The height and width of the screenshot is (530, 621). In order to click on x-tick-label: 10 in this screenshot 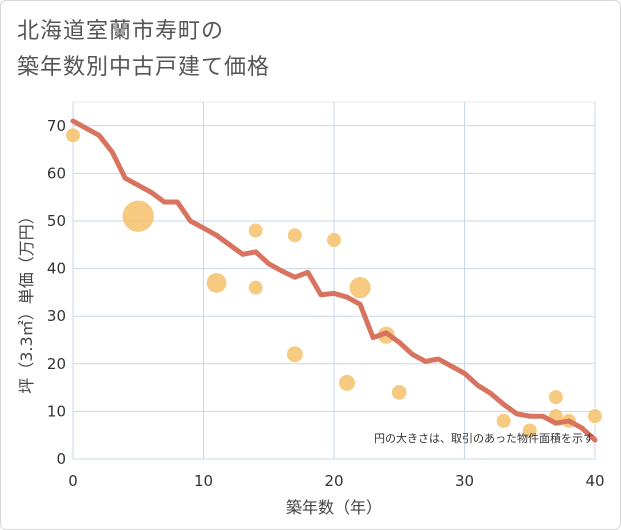, I will do `click(203, 481)`.